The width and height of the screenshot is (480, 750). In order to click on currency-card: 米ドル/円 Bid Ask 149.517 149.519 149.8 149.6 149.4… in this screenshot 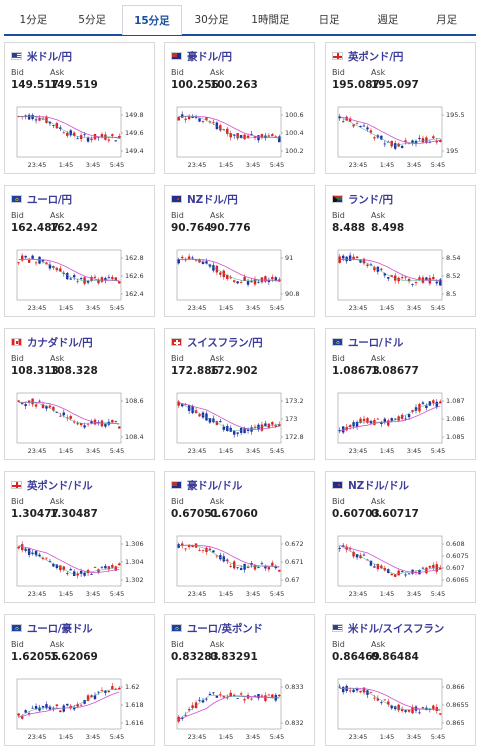, I will do `click(79, 108)`.